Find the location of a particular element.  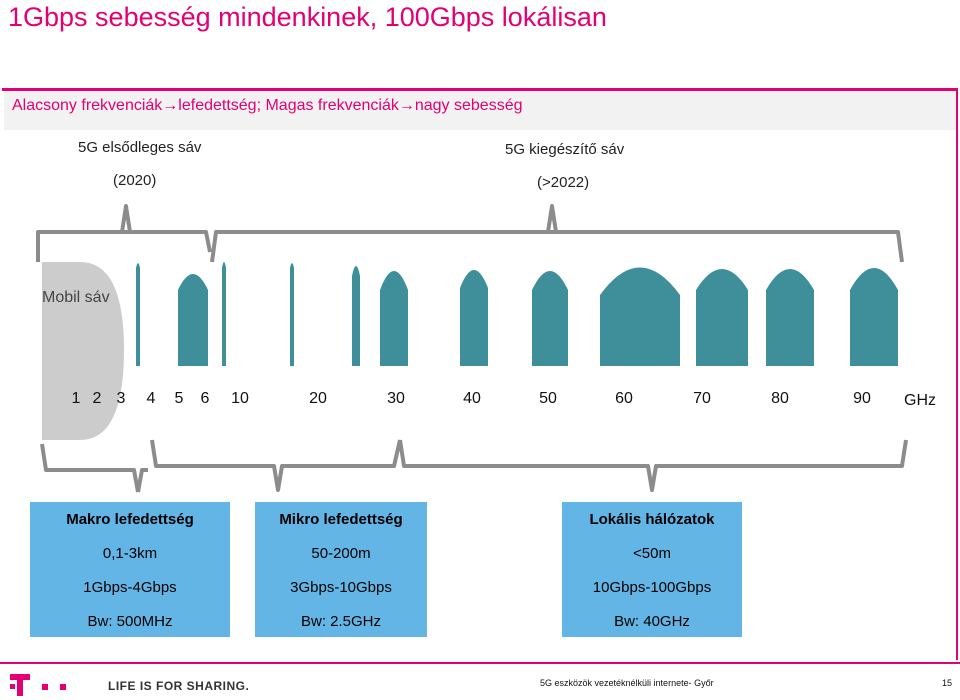

coverage-title: Makro lefedettség is located at coordinates (130, 519).